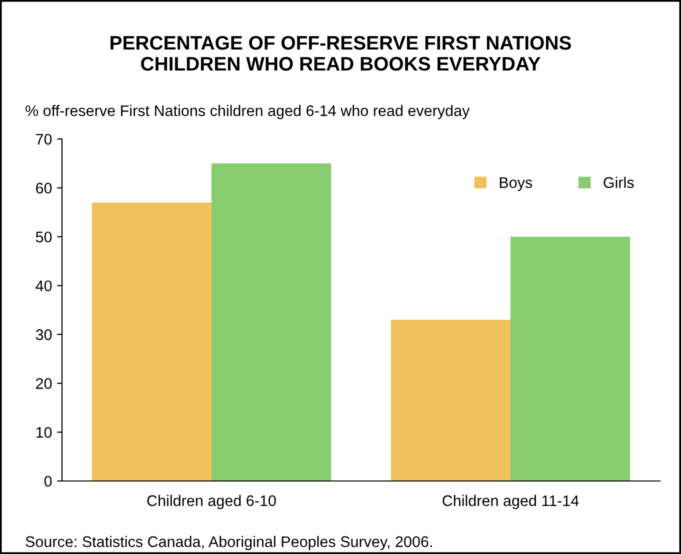 This screenshot has height=554, width=681. I want to click on source-note: Source: Statistics Canada, Aboriginal Peoples Survey, 2006., so click(229, 543).